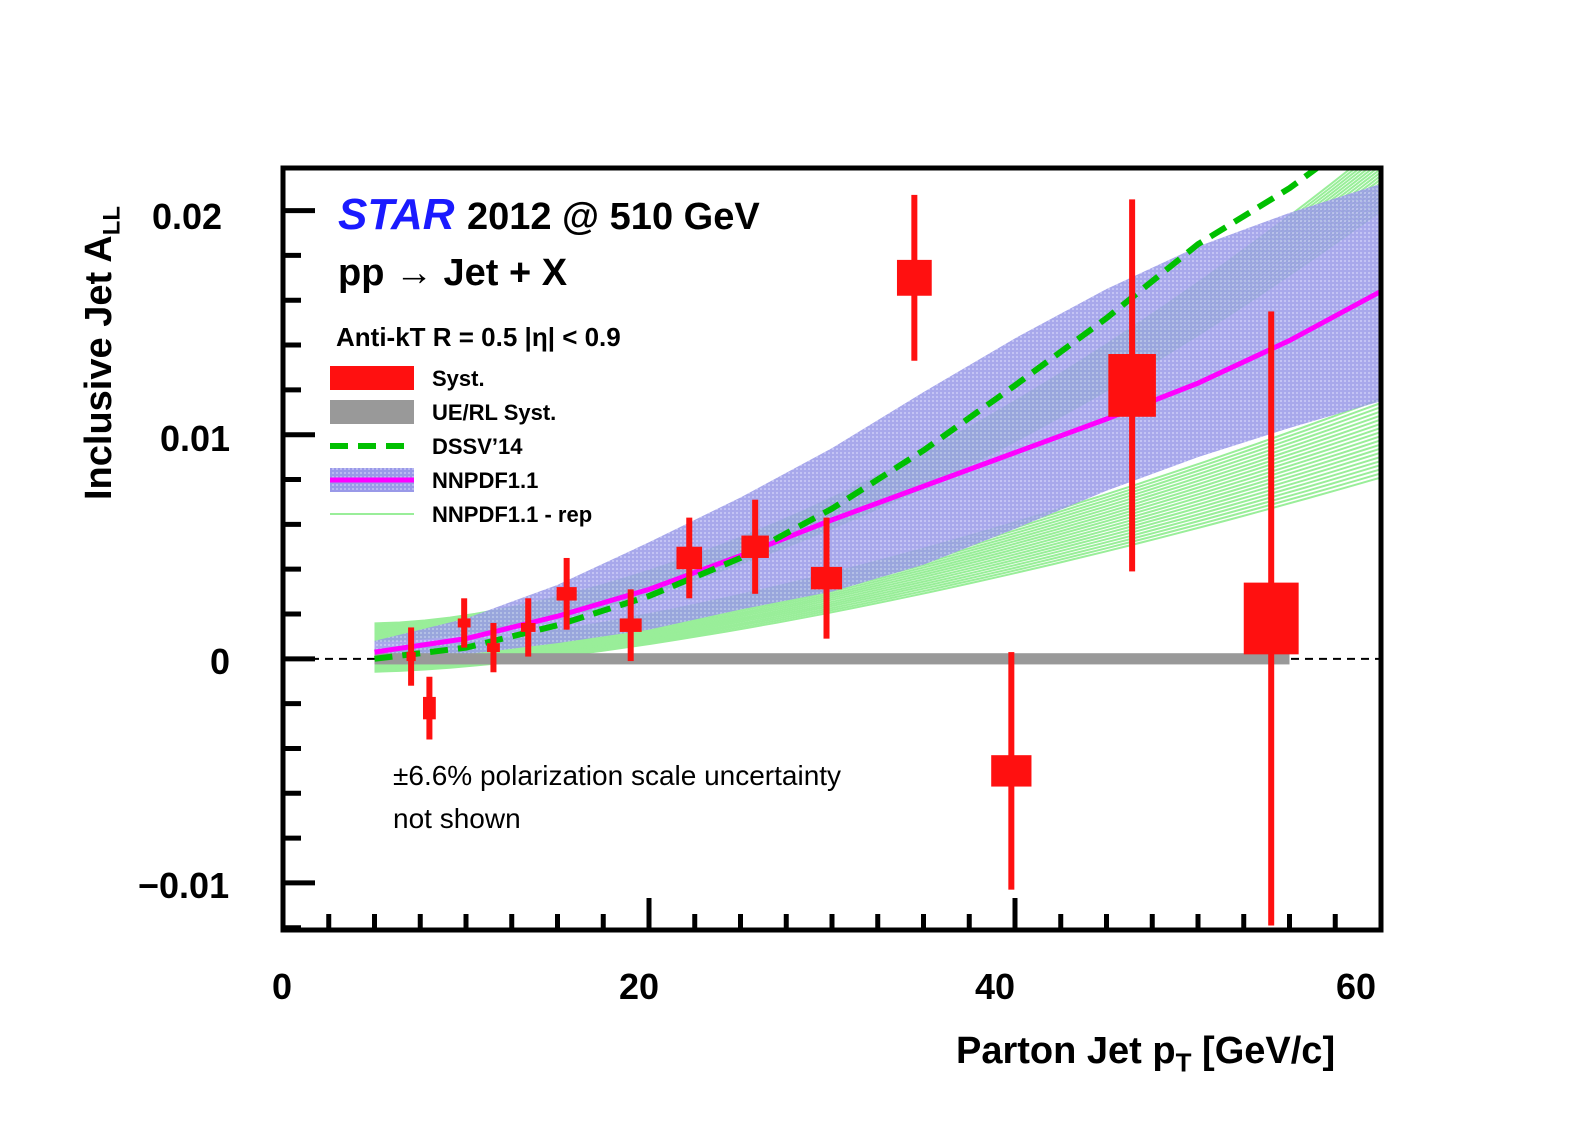 This screenshot has height=1139, width=1575. I want to click on chart-title: STAR 2012 @ 510 GeV, so click(549, 215).